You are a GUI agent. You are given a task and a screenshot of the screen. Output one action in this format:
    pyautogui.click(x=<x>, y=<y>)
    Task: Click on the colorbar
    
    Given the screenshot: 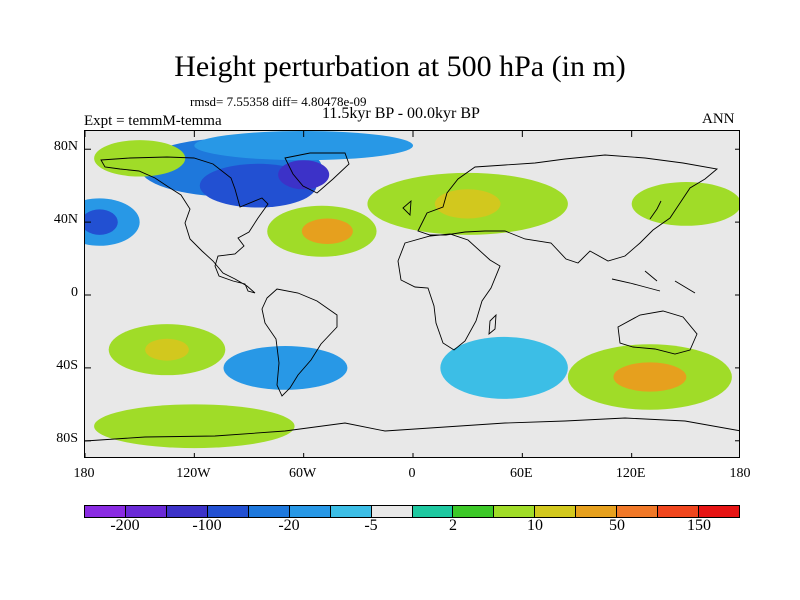 What is the action you would take?
    pyautogui.click(x=412, y=511)
    